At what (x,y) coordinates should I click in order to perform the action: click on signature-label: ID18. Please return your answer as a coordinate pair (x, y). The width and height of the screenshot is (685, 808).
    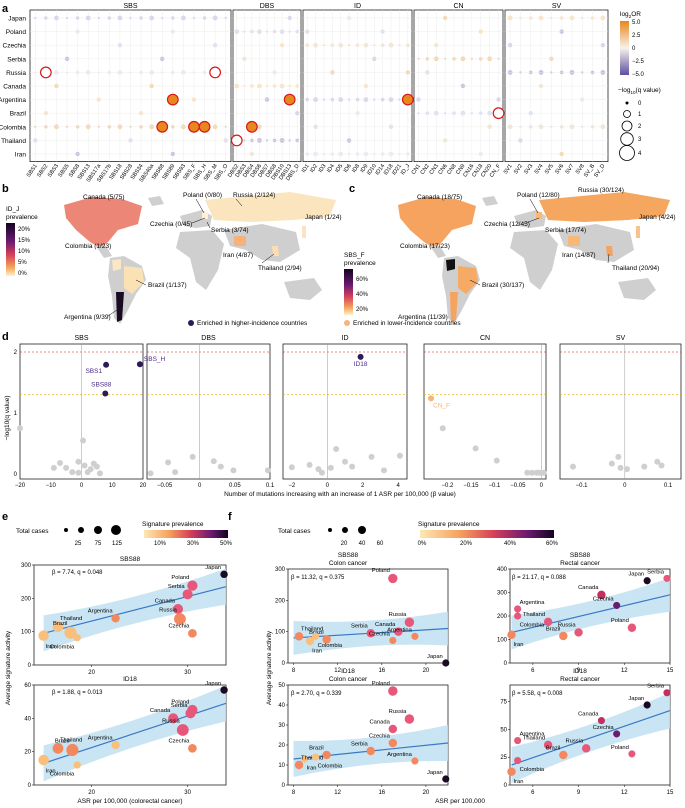
    Looking at the image, I should click on (389, 169).